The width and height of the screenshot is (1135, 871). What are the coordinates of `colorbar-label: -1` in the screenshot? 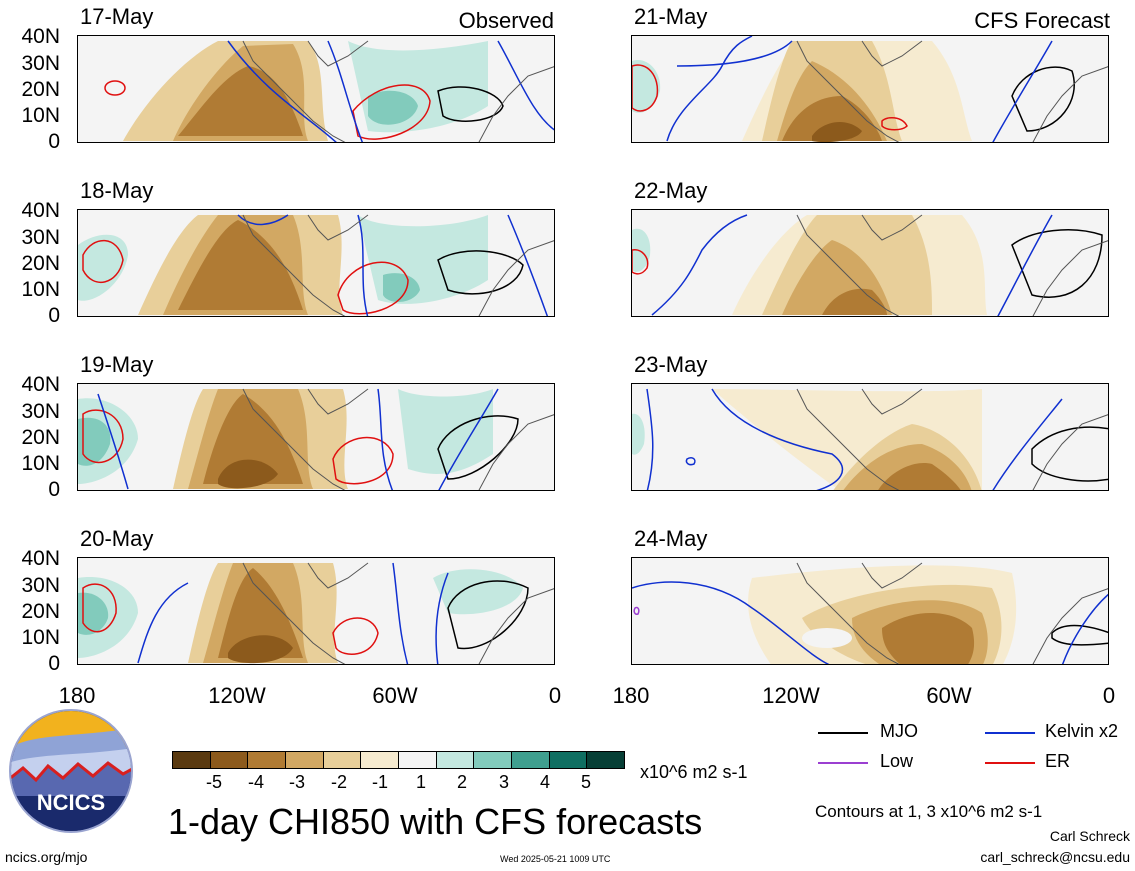 It's located at (379, 782).